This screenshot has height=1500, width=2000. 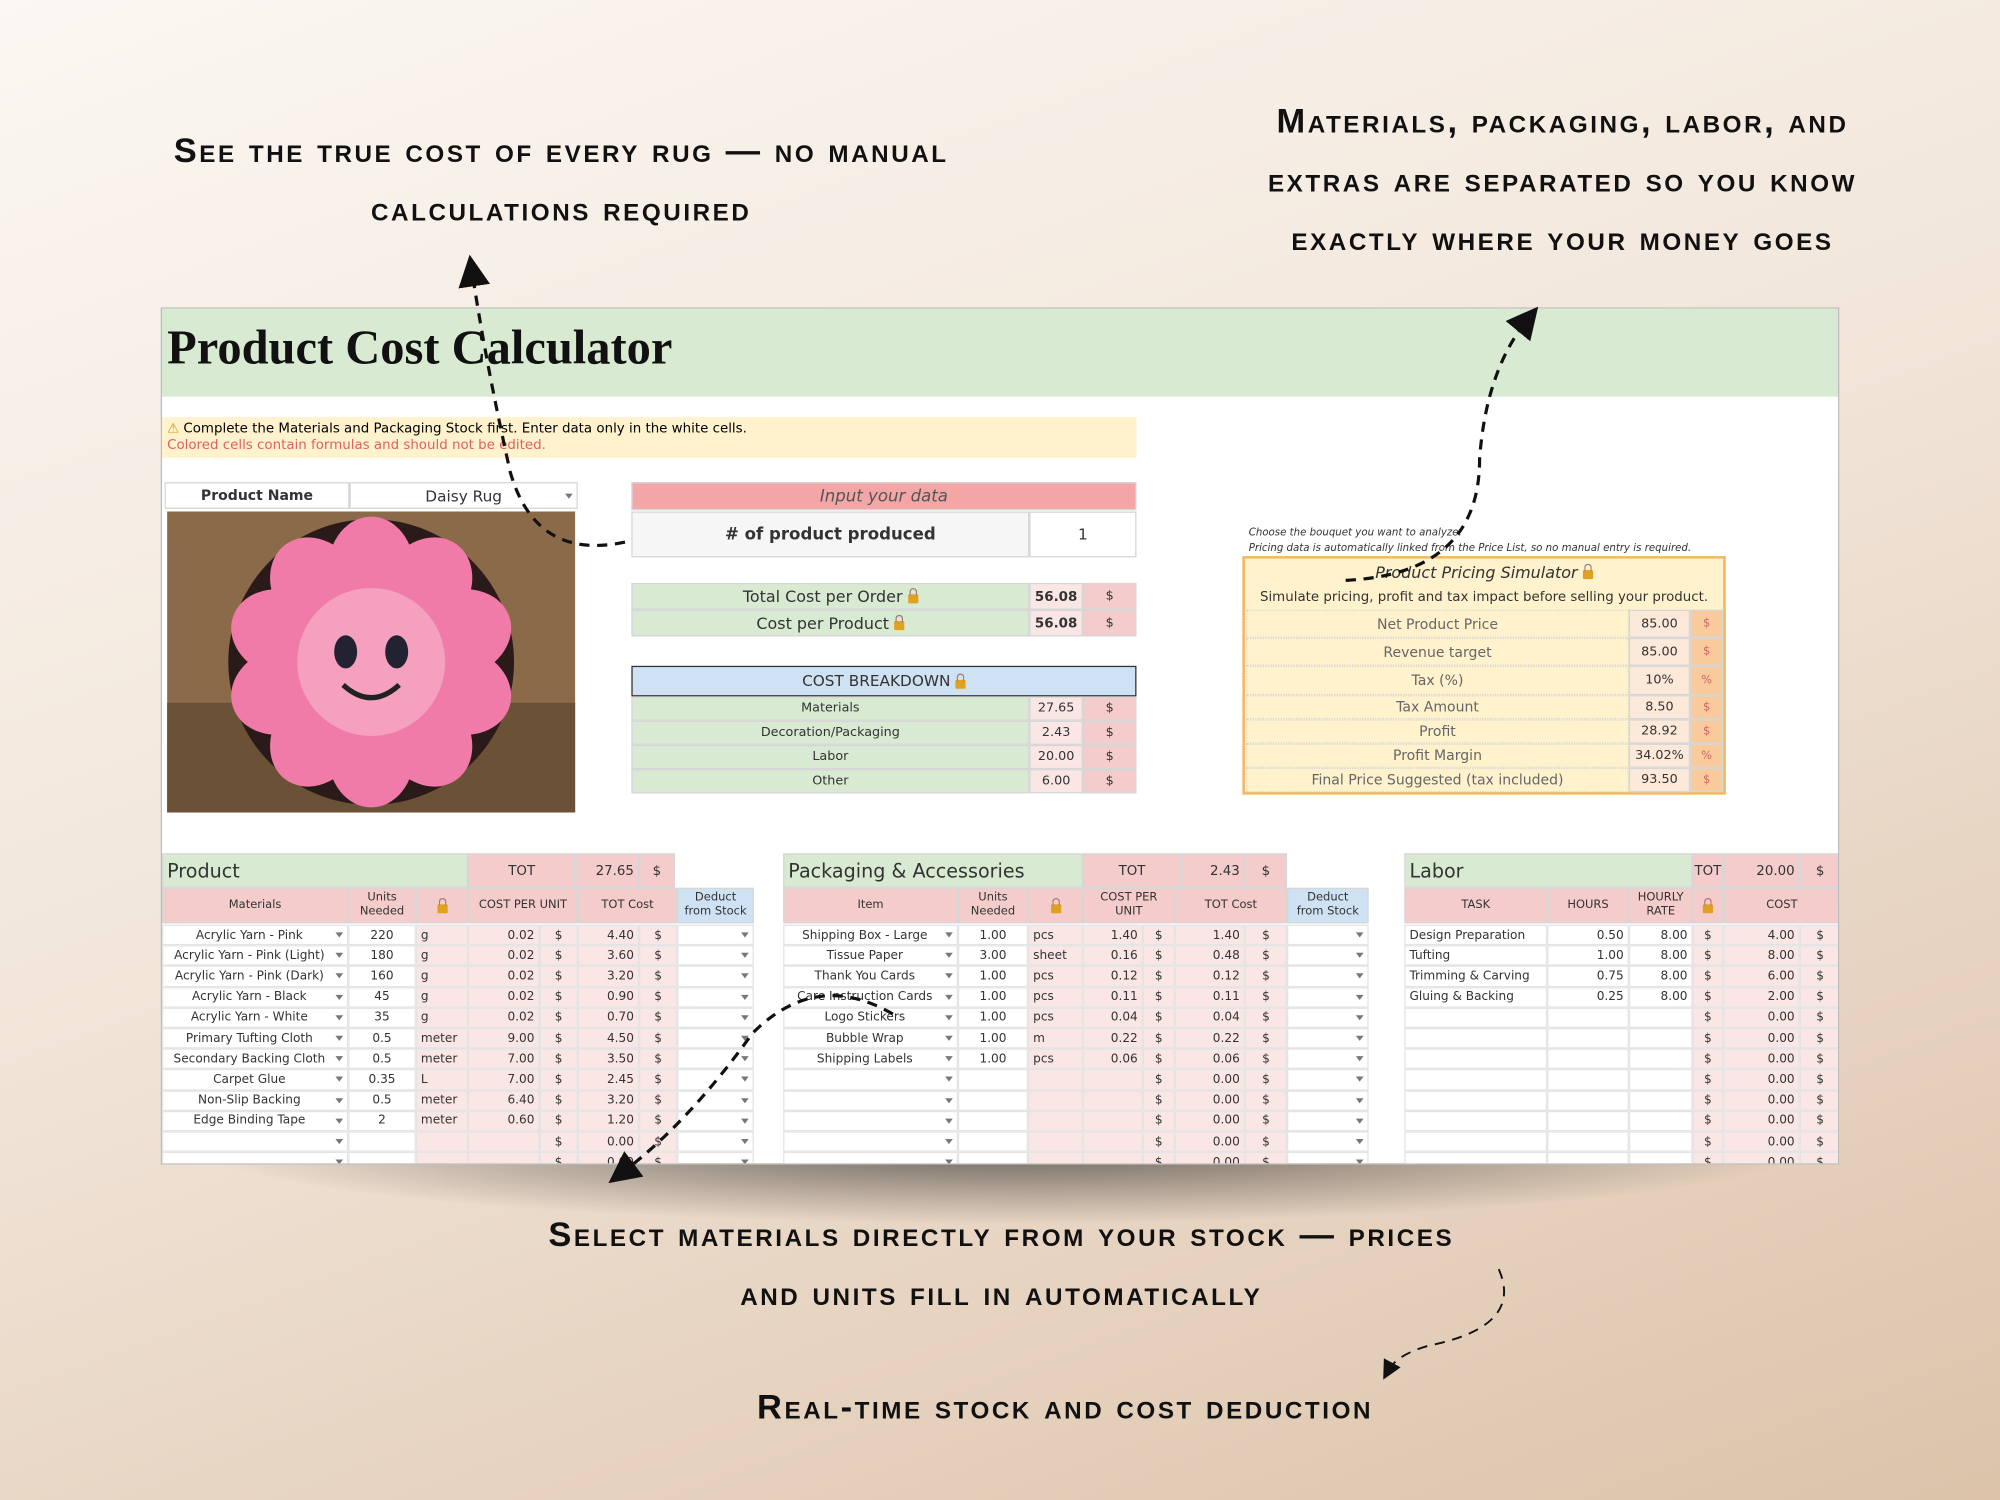 What do you see at coordinates (1476, 956) in the screenshot?
I see `table-cell: Tufting` at bounding box center [1476, 956].